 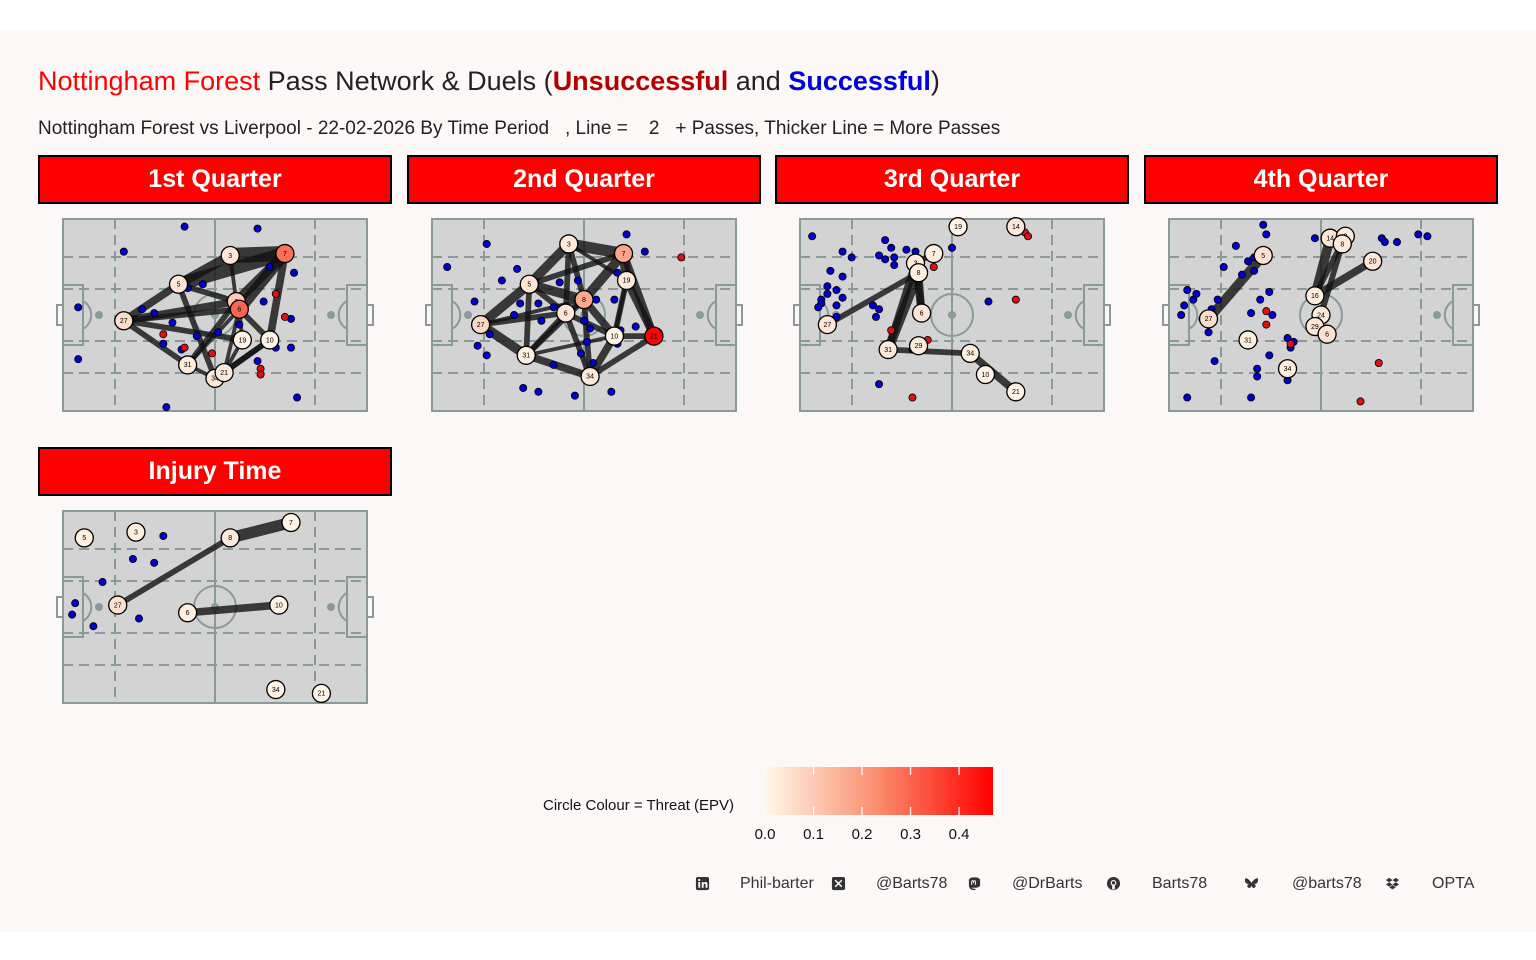 What do you see at coordinates (1016, 227) in the screenshot?
I see `player-node-14: 14` at bounding box center [1016, 227].